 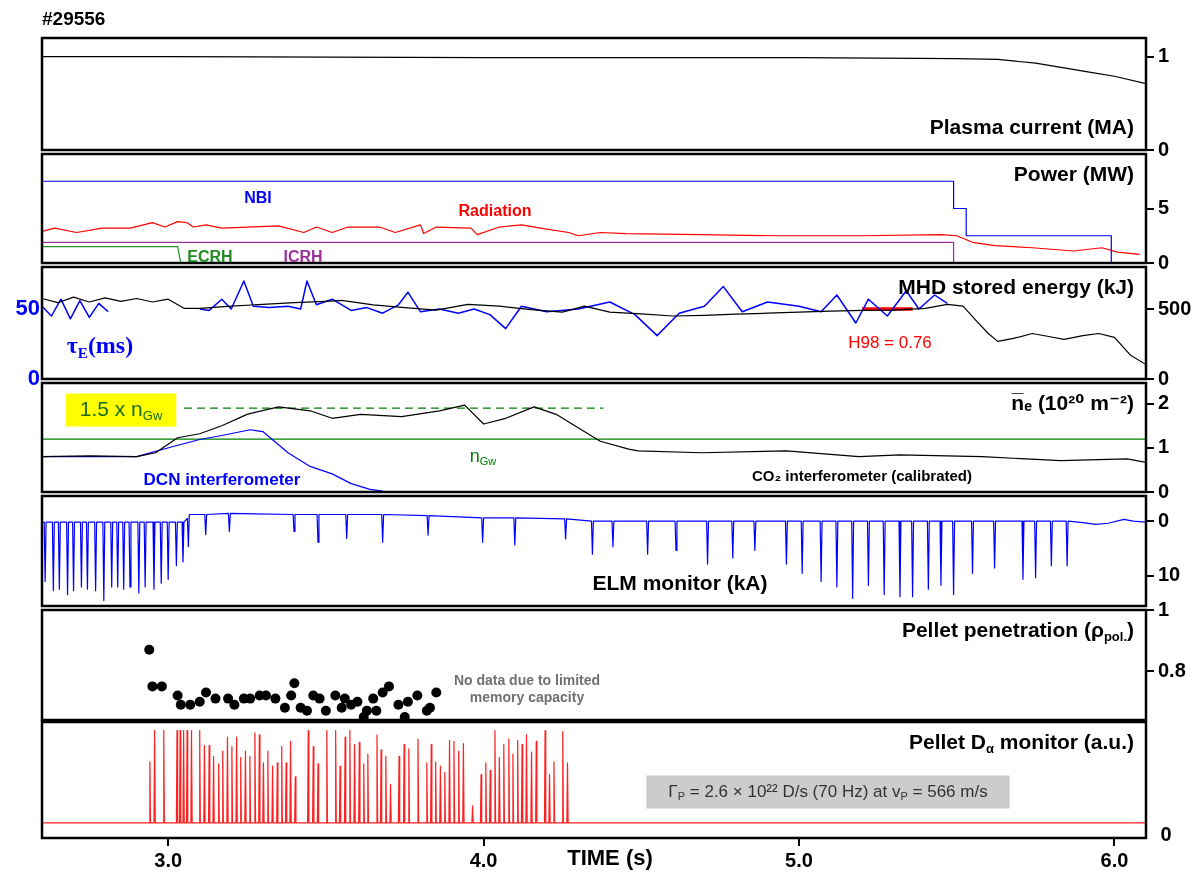 I want to click on y2-tick-label: 0, so click(x=33, y=378).